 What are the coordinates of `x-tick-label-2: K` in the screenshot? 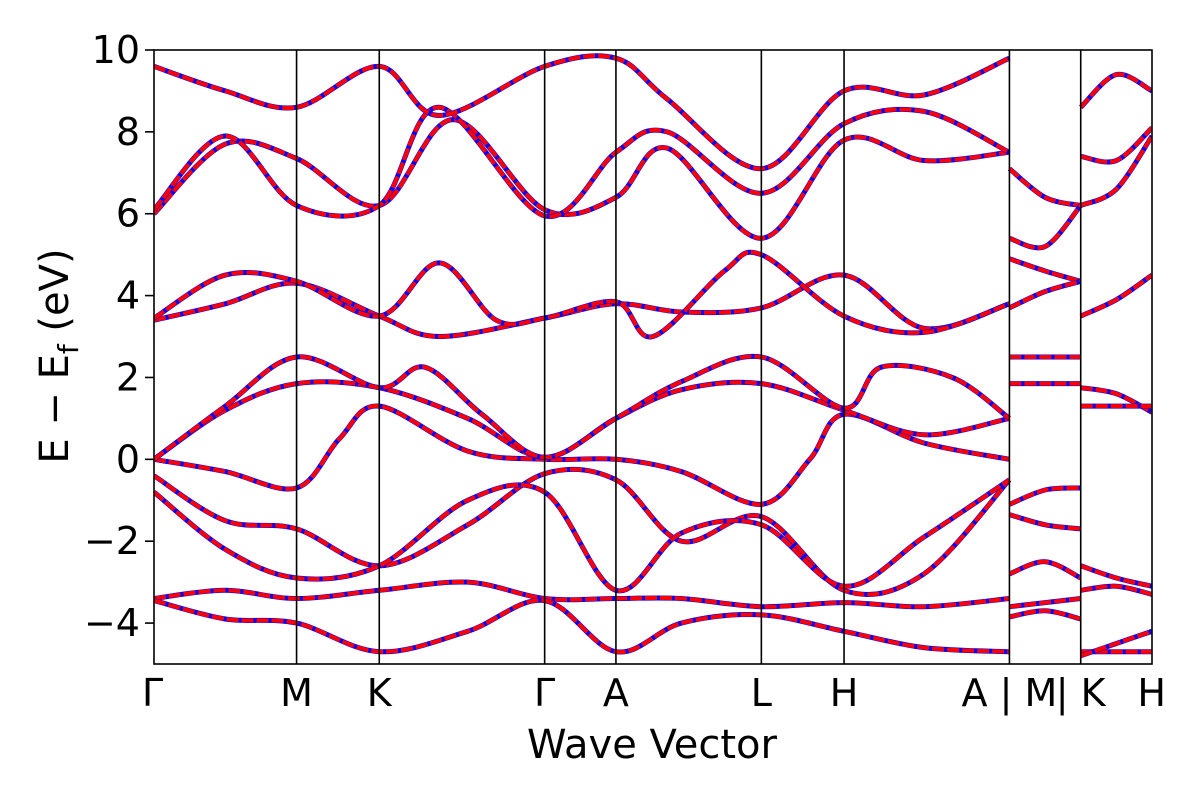 It's located at (380, 693).